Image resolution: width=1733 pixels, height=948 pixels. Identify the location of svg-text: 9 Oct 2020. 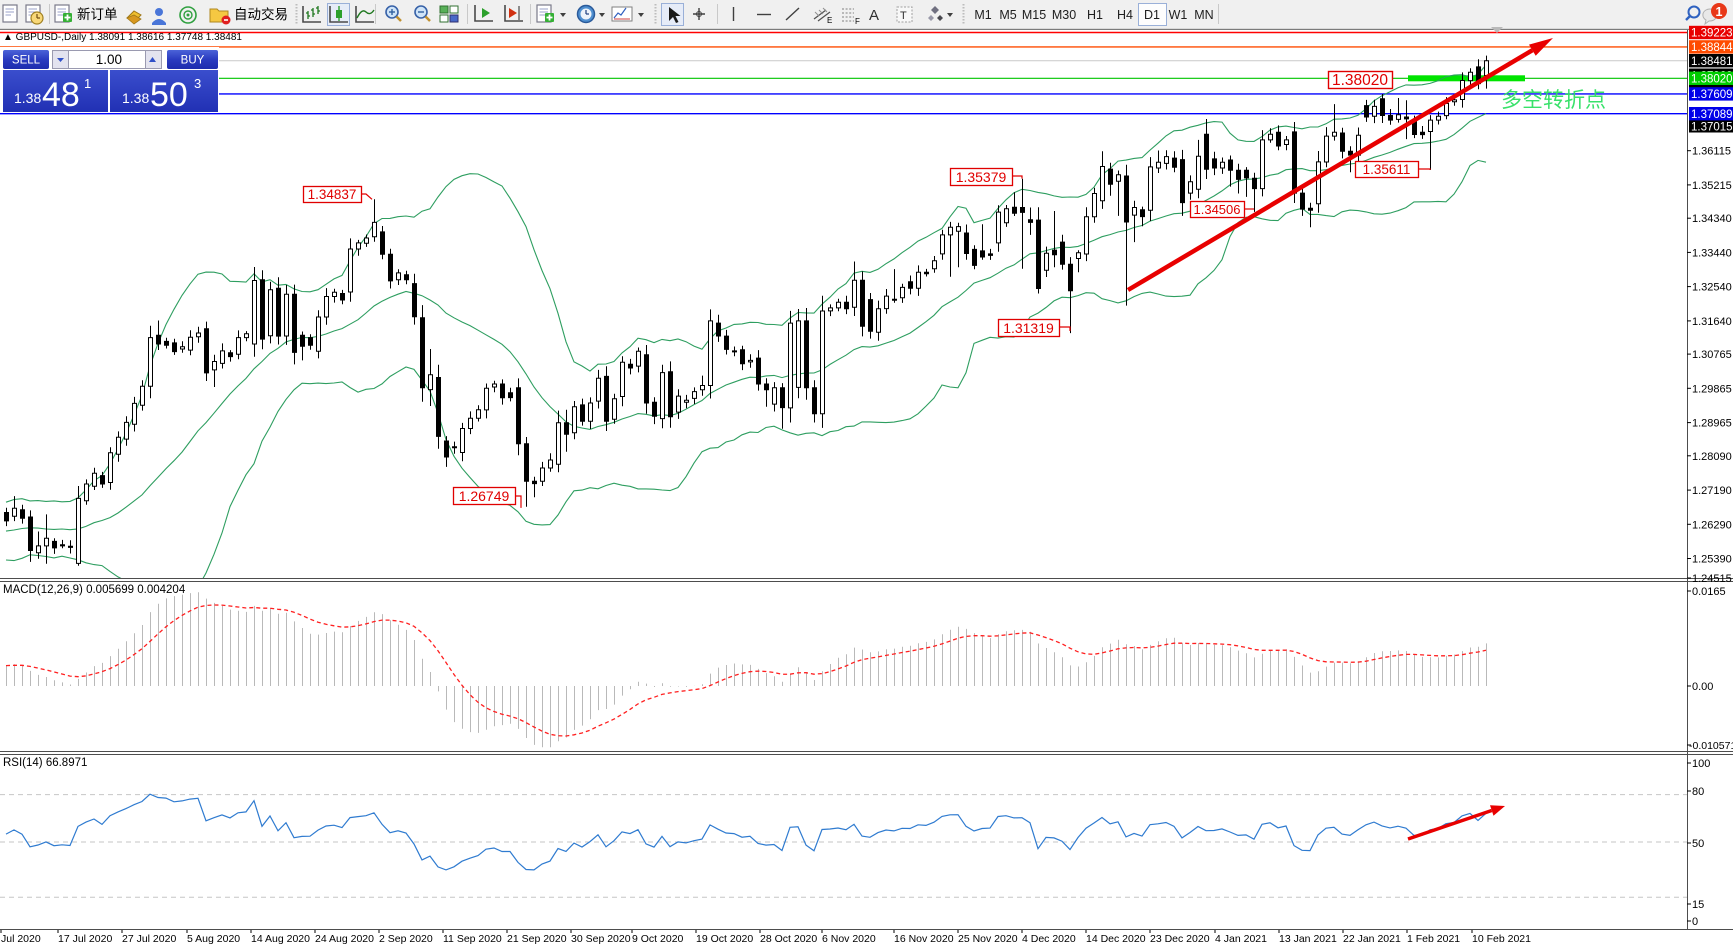
(658, 939).